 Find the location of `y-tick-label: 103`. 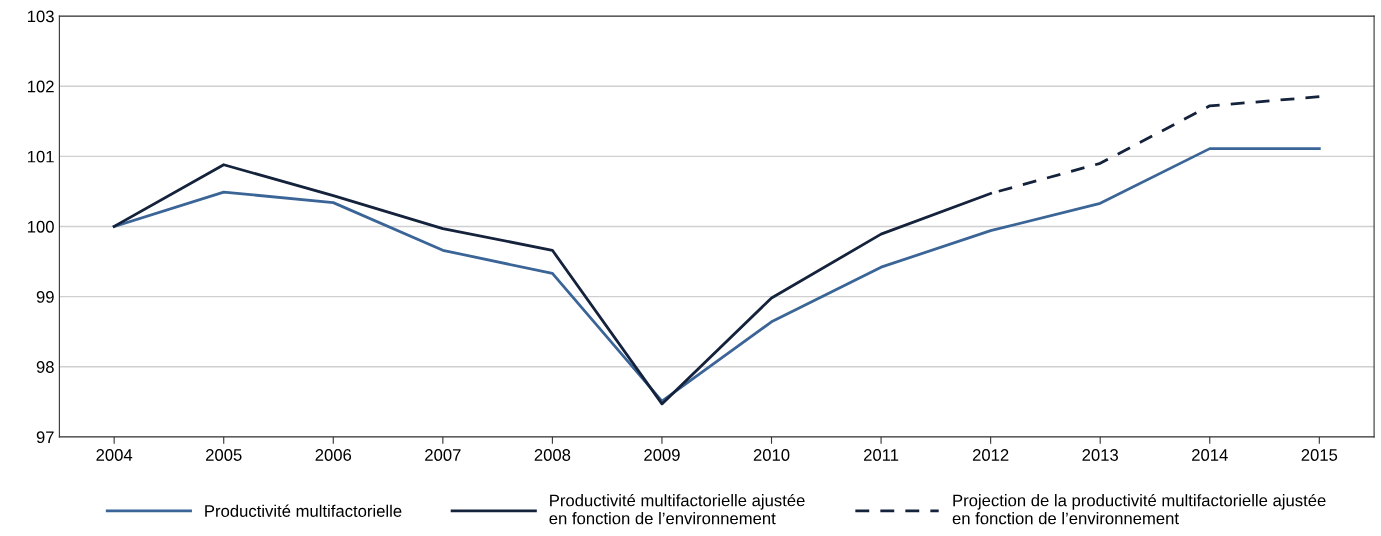

y-tick-label: 103 is located at coordinates (40, 16).